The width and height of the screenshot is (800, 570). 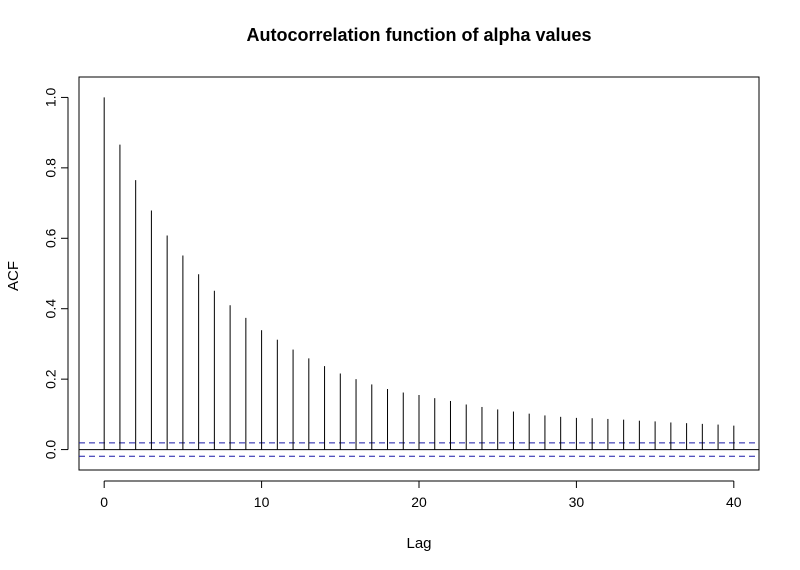 What do you see at coordinates (419, 502) in the screenshot?
I see `x-tick-label-20: 20` at bounding box center [419, 502].